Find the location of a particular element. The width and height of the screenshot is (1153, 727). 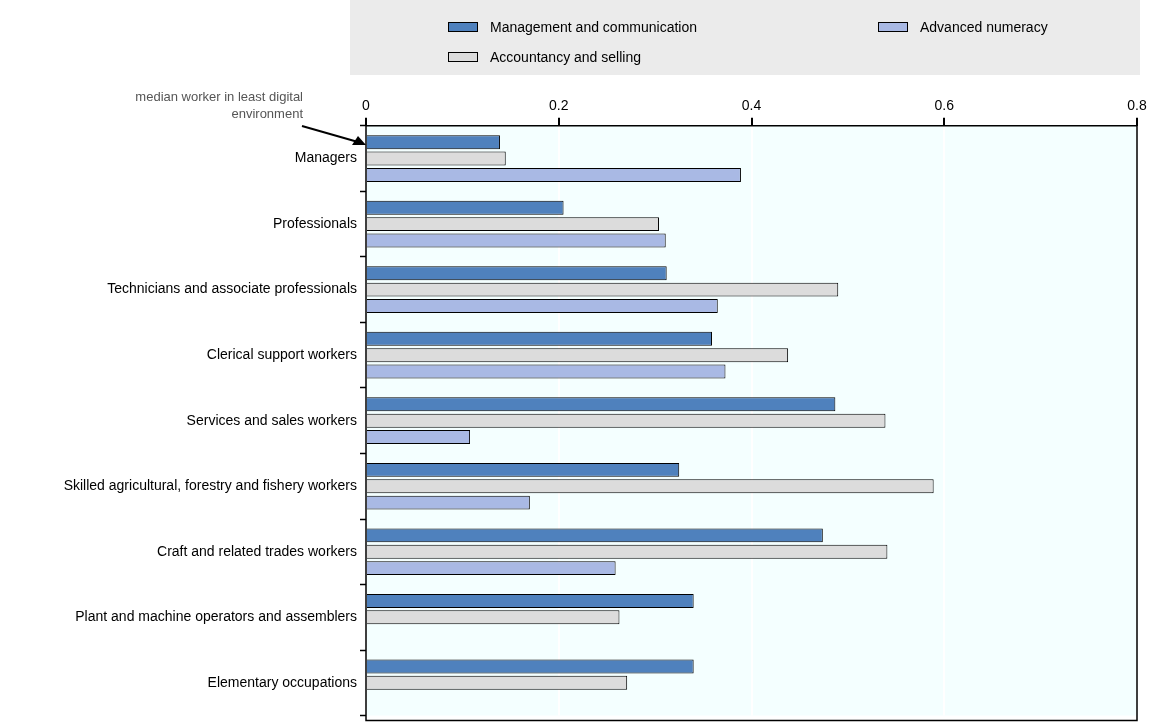

y-tick-label: Elementary occupations is located at coordinates (282, 681).